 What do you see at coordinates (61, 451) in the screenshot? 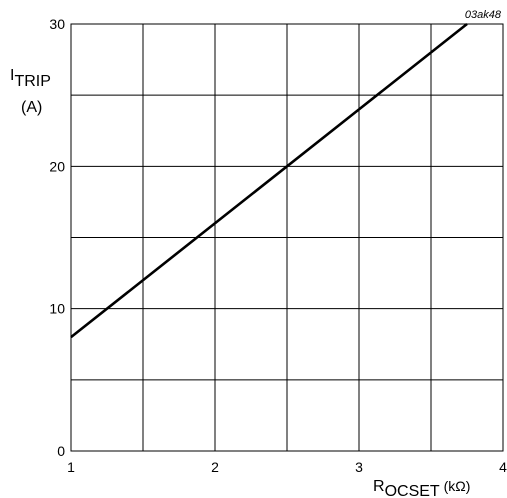
I see `y-tick-label: 0` at bounding box center [61, 451].